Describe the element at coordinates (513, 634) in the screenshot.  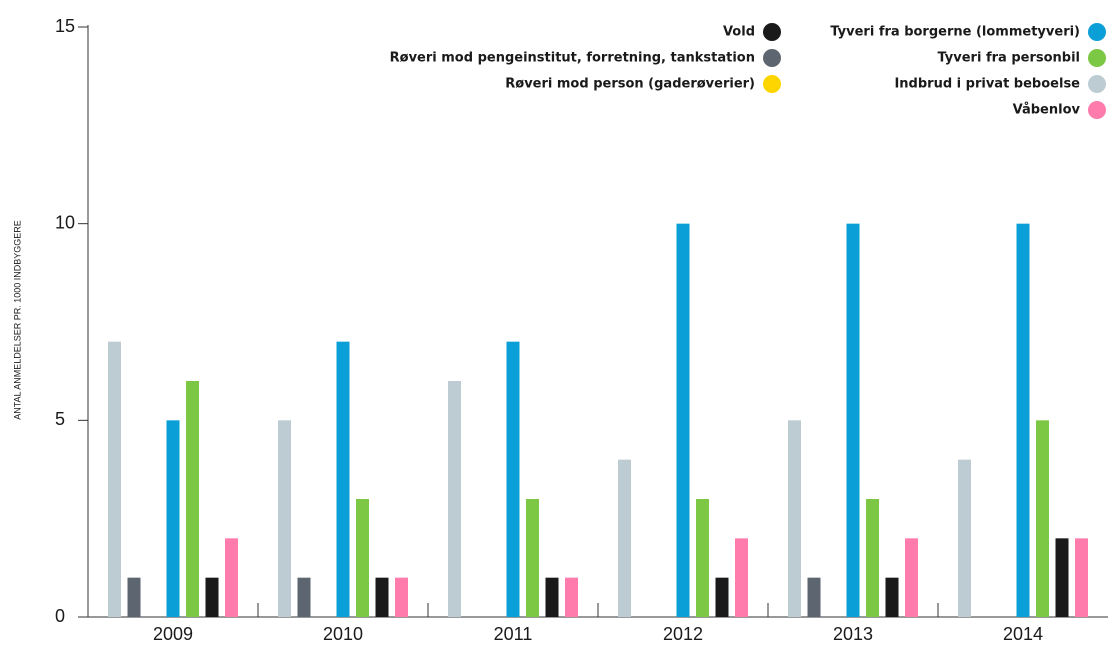
I see `x-tick-label: 2011` at that location.